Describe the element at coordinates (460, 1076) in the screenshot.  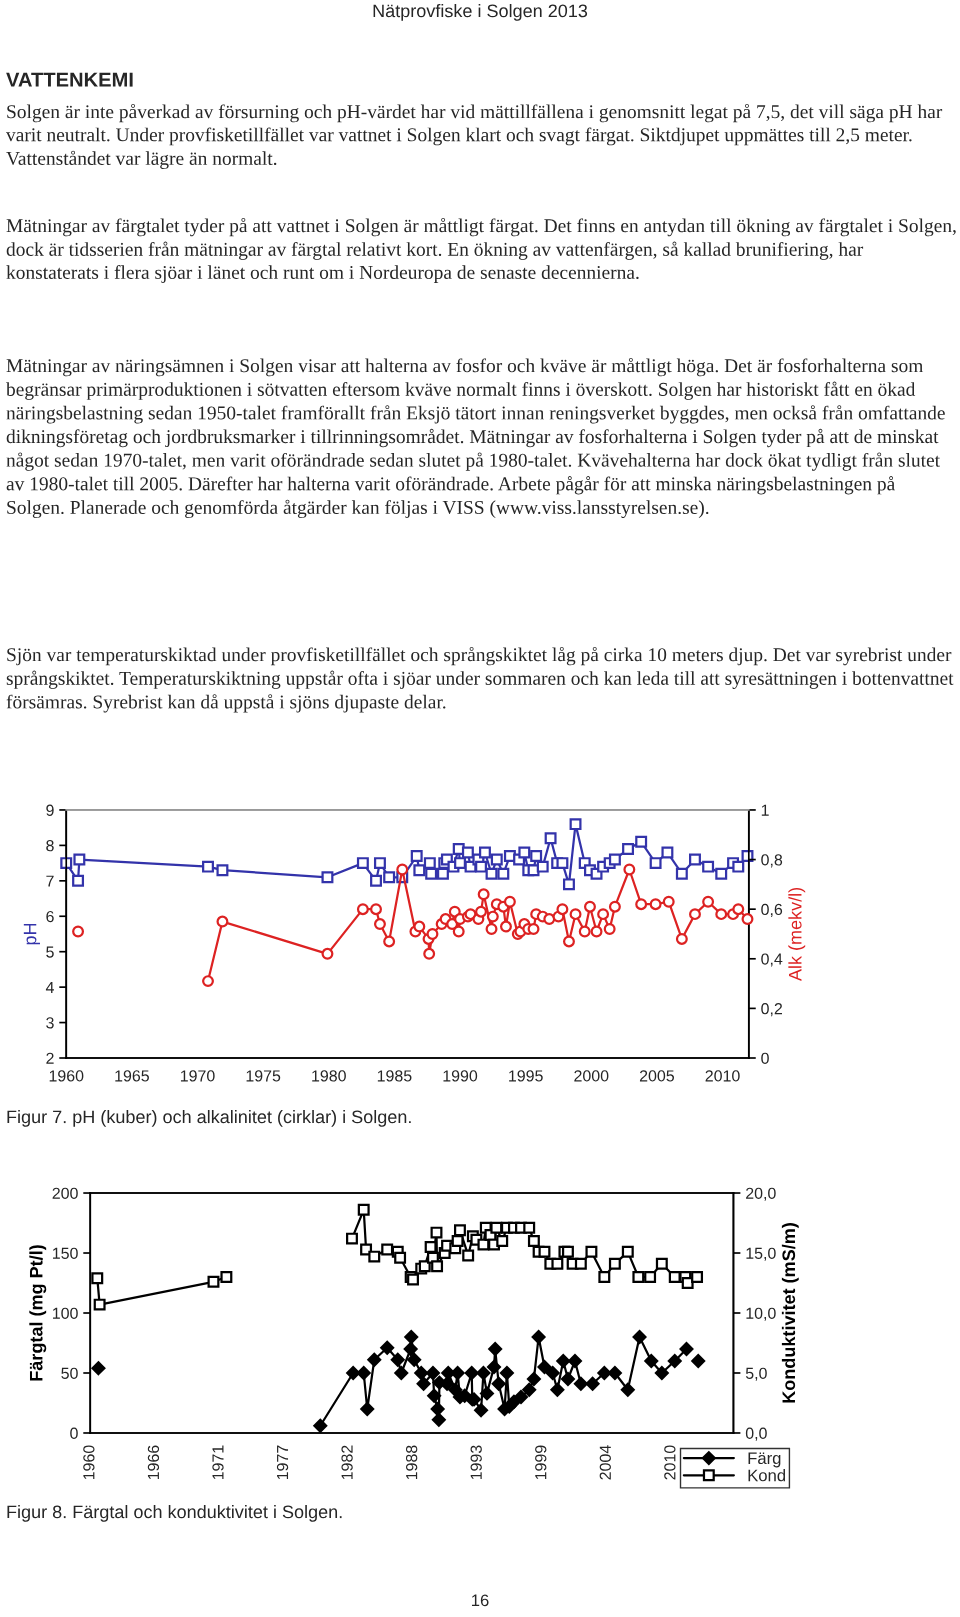
I see `x-tick-label: 1990` at that location.